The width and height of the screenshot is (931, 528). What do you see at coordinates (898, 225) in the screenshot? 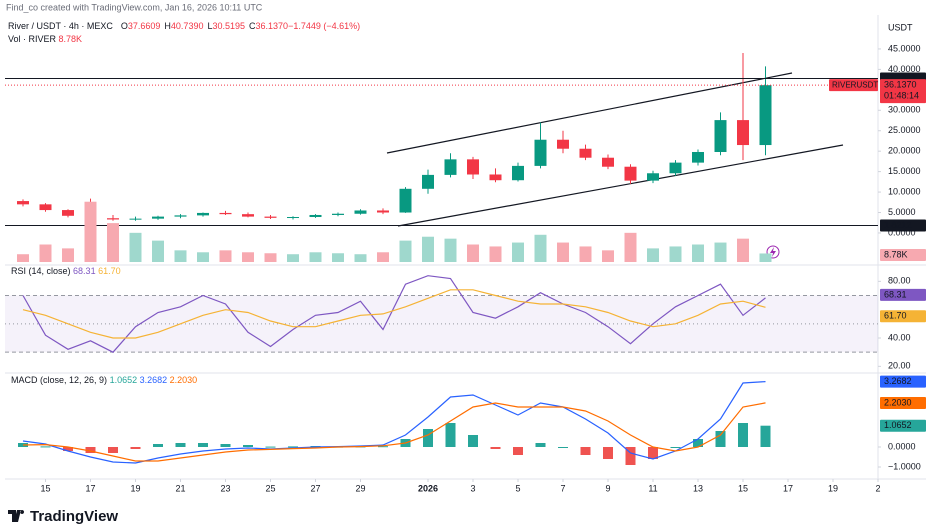
I see `axis-tag-label: 1.8212` at bounding box center [898, 225].